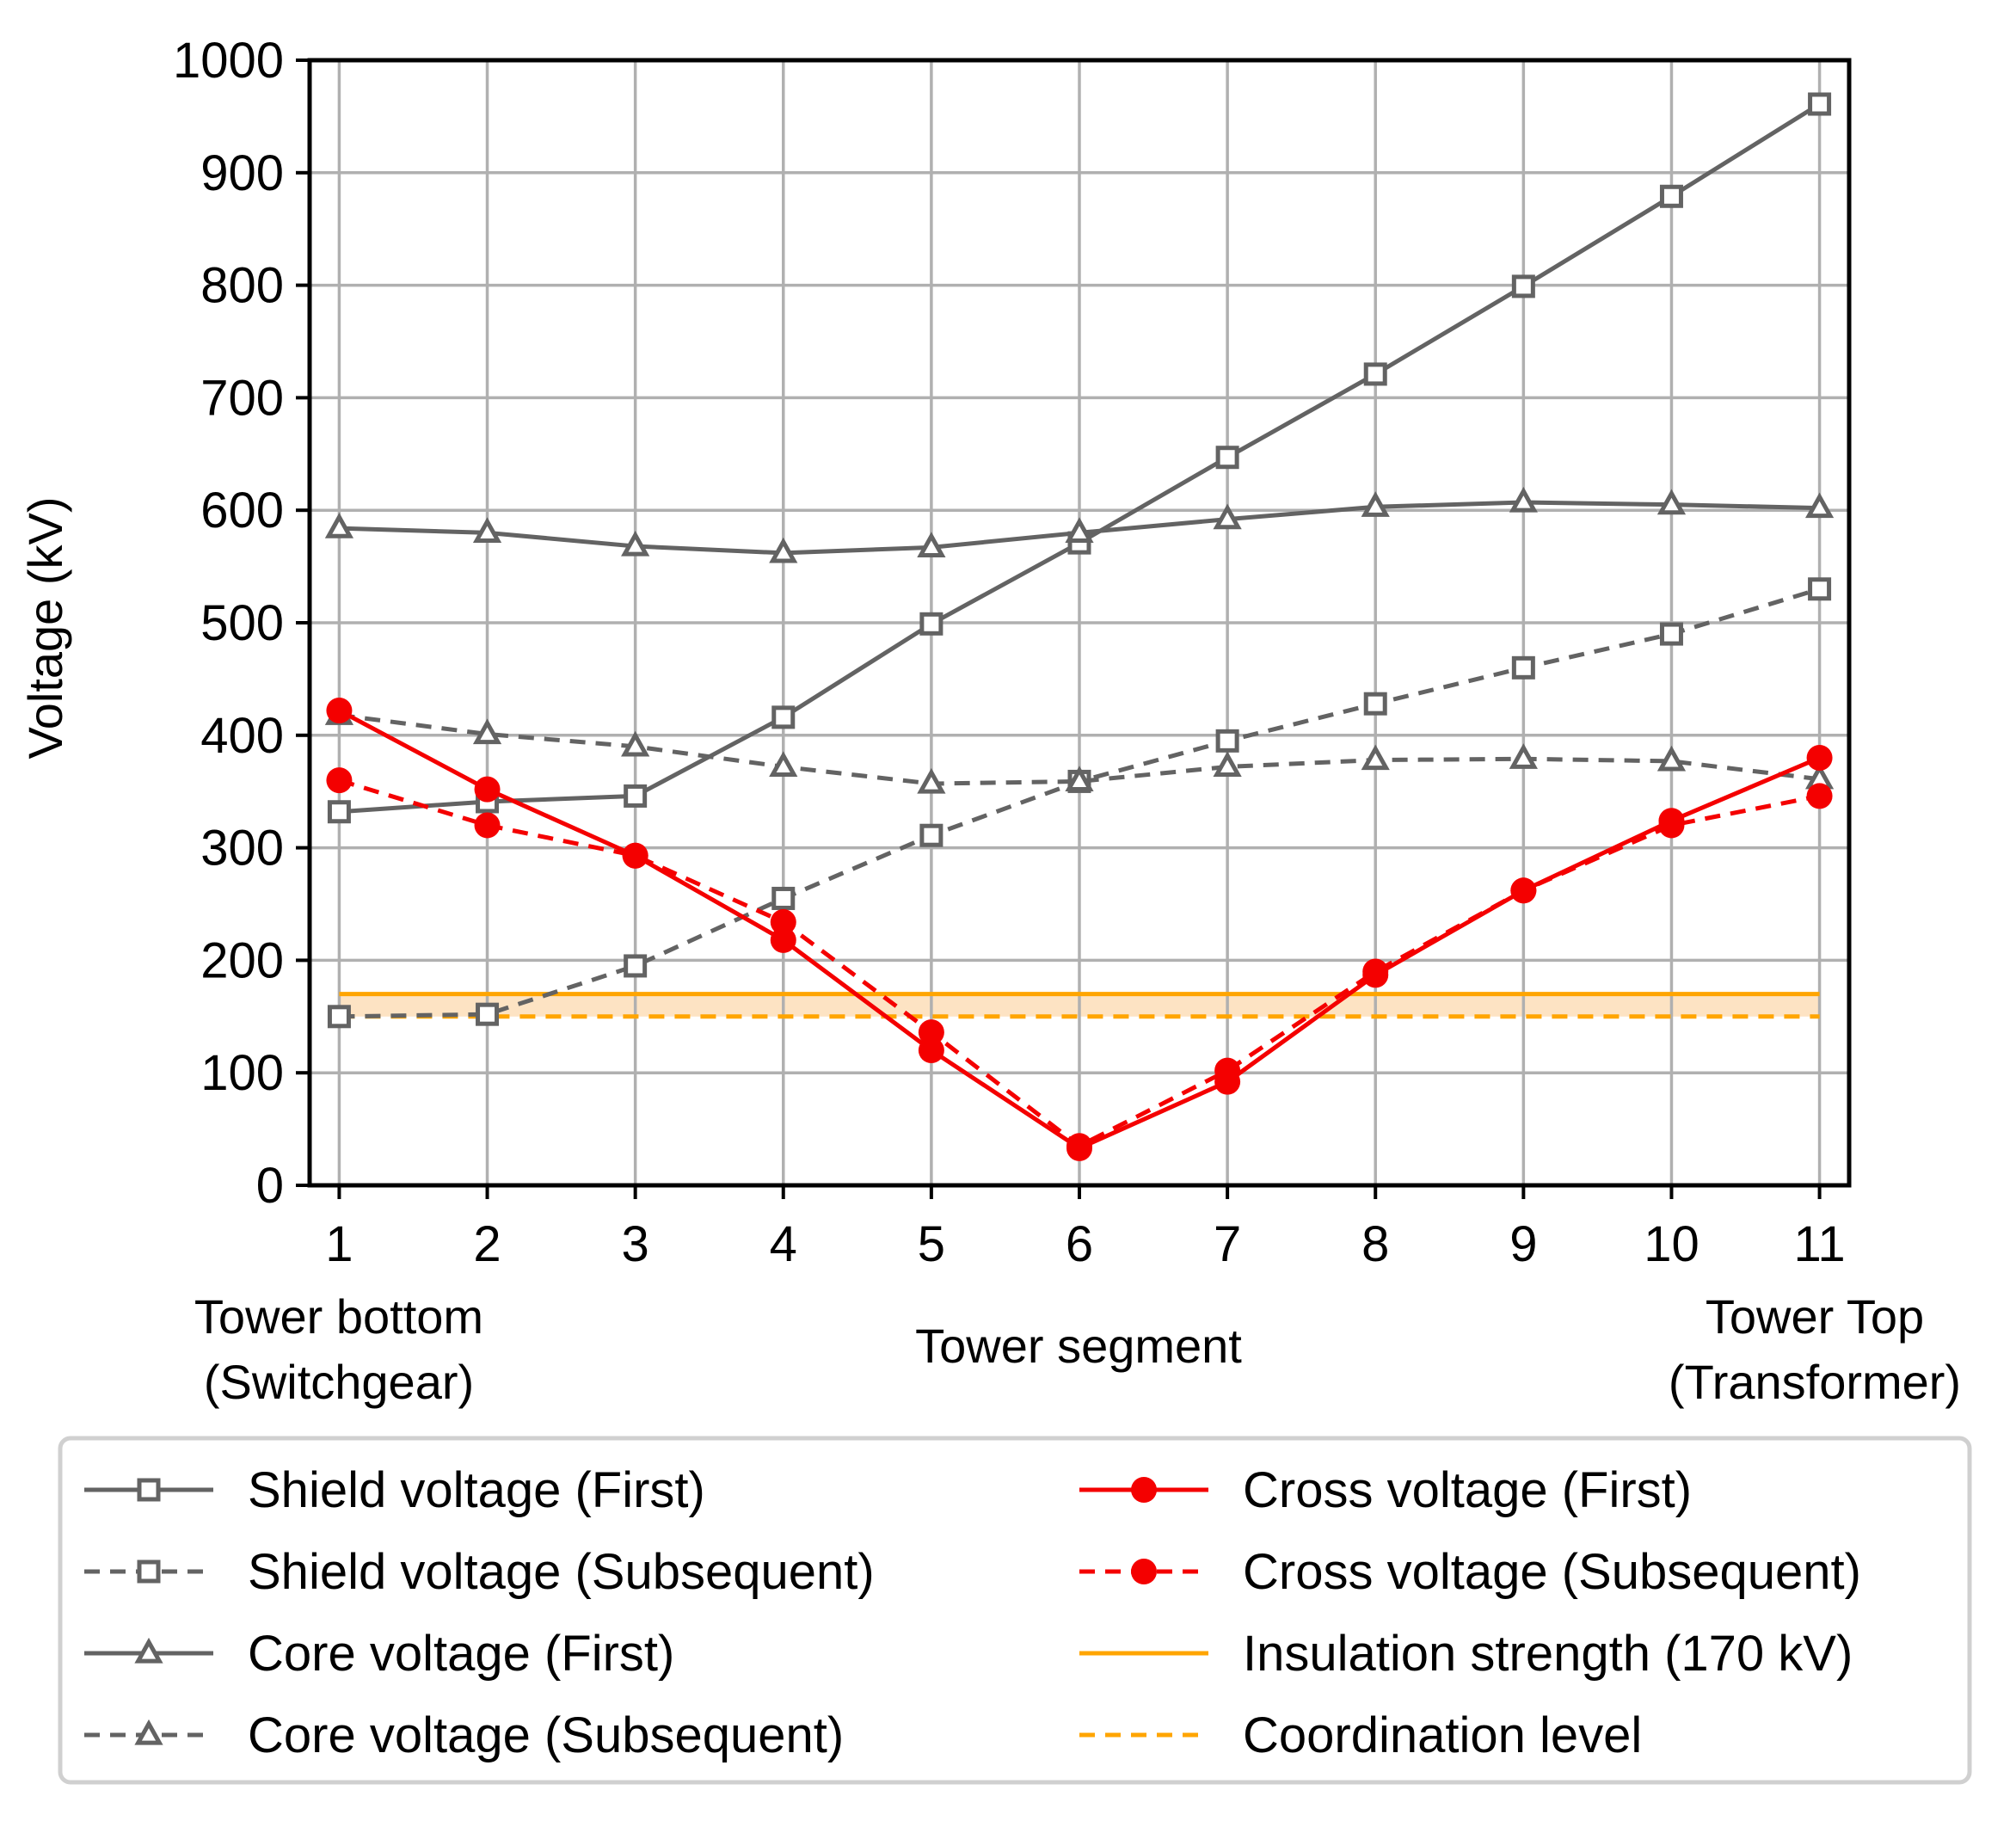  I want to click on x-tick-label: 9, so click(1523, 1244).